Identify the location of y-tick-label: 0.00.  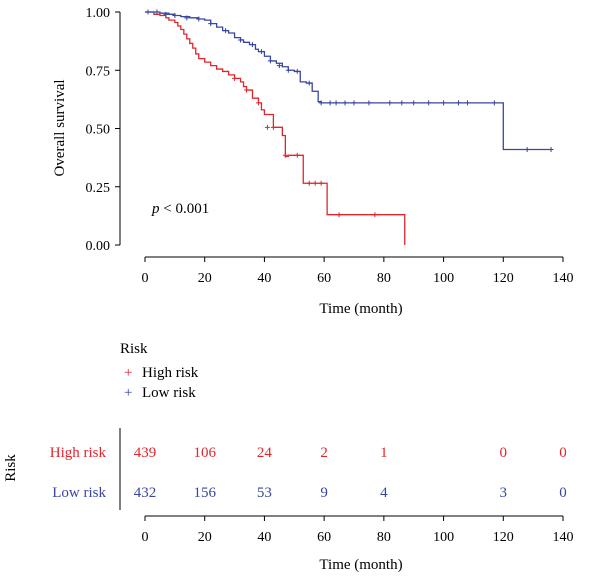
(98, 246).